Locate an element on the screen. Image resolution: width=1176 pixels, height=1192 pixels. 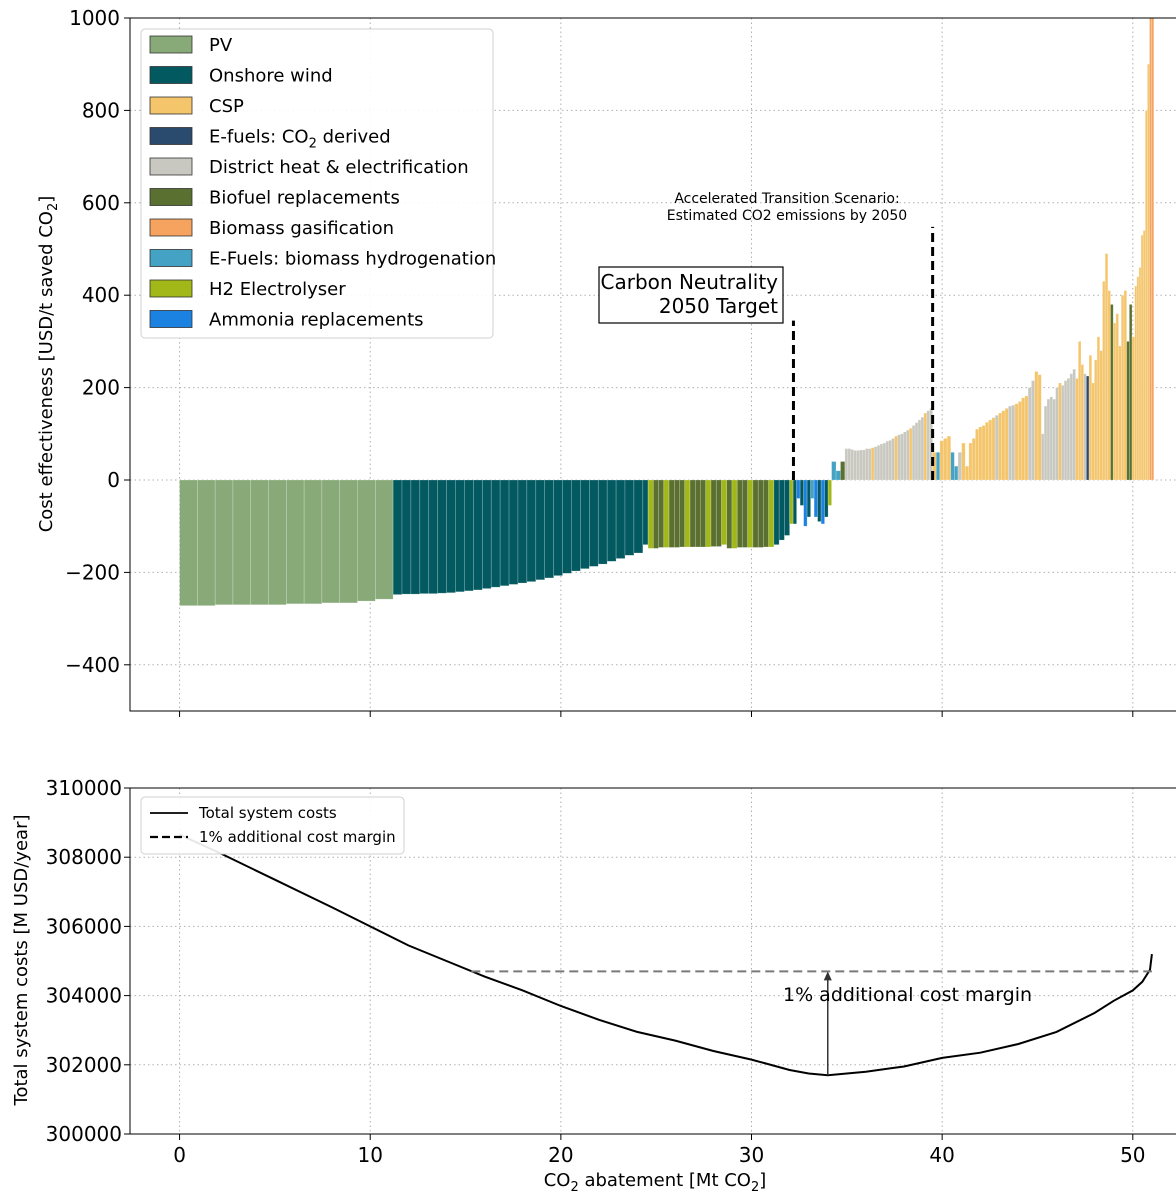
bottom-x-tick-label: 20 is located at coordinates (560, 1155).